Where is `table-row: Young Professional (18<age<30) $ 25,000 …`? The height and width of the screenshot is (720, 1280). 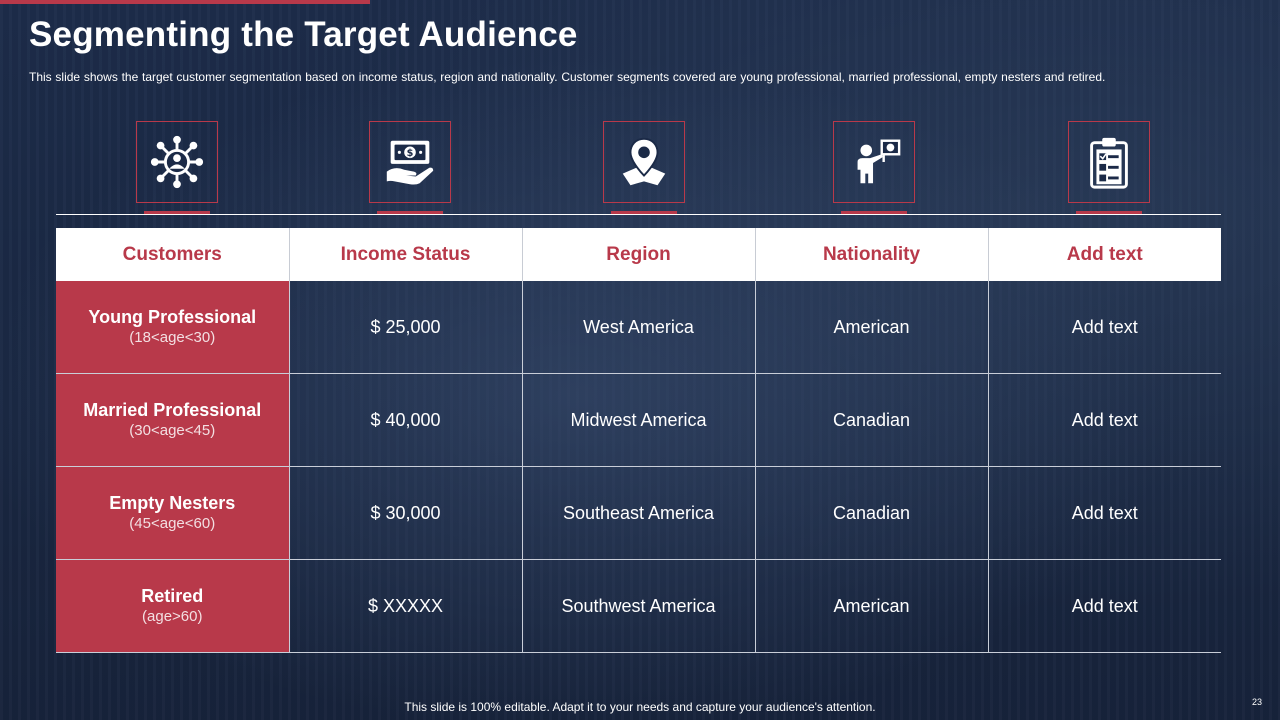 table-row: Young Professional (18<age<30) $ 25,000 … is located at coordinates (638, 327).